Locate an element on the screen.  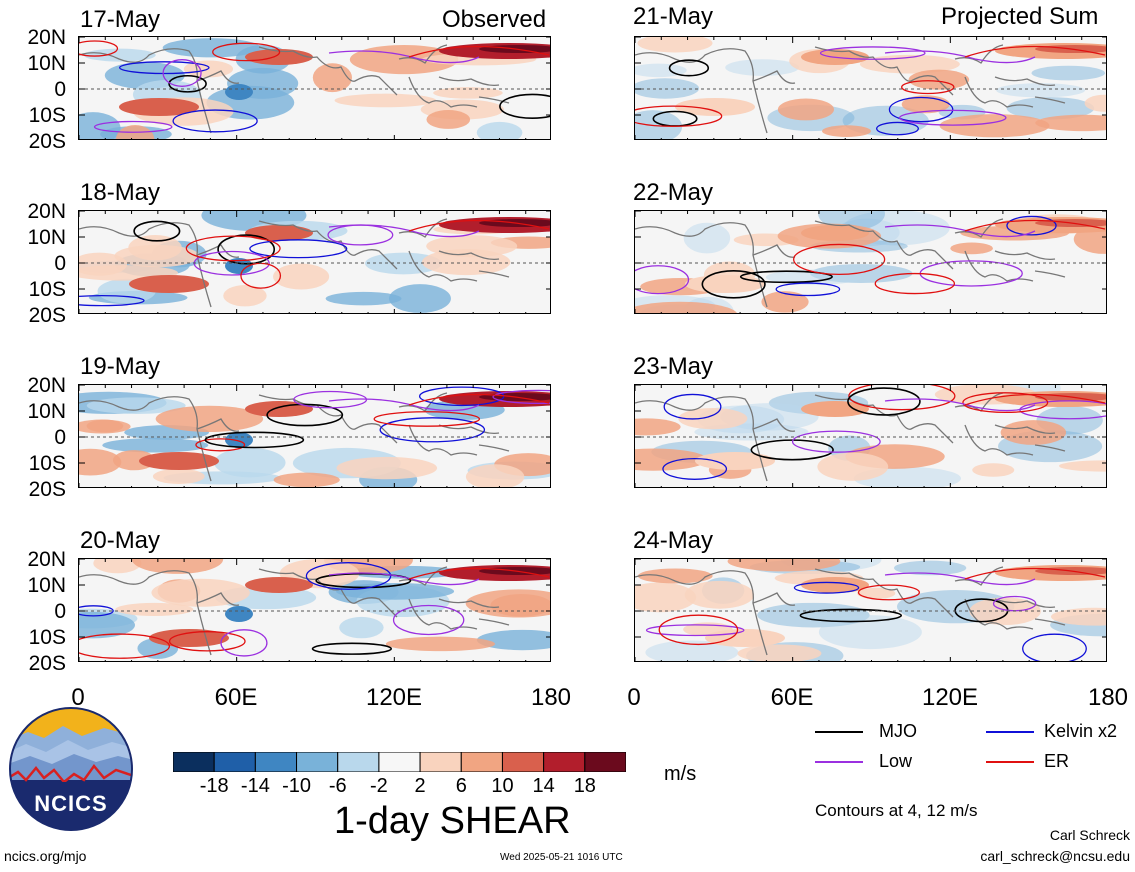
colorbar-tick-label: 2 is located at coordinates (420, 786).